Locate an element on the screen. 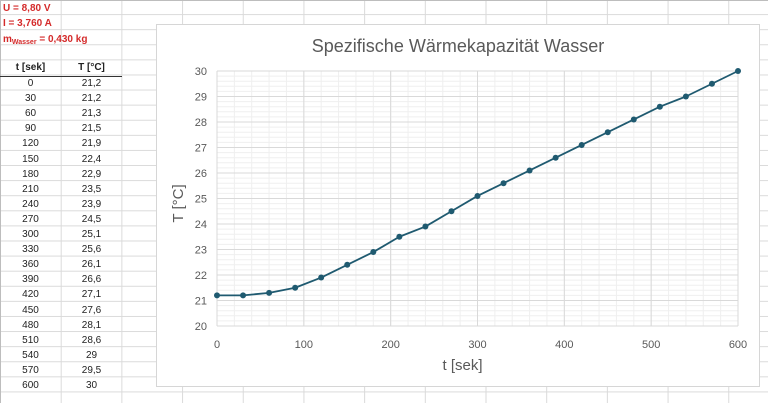  table-row: 120 21,9 is located at coordinates (91, 143).